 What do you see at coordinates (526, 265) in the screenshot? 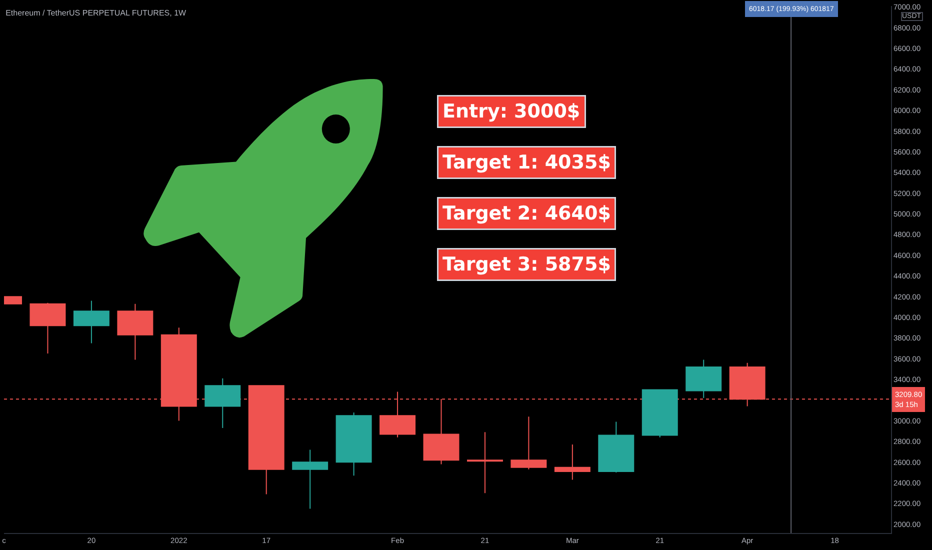
I see `annotation: Target 3: 5875$` at bounding box center [526, 265].